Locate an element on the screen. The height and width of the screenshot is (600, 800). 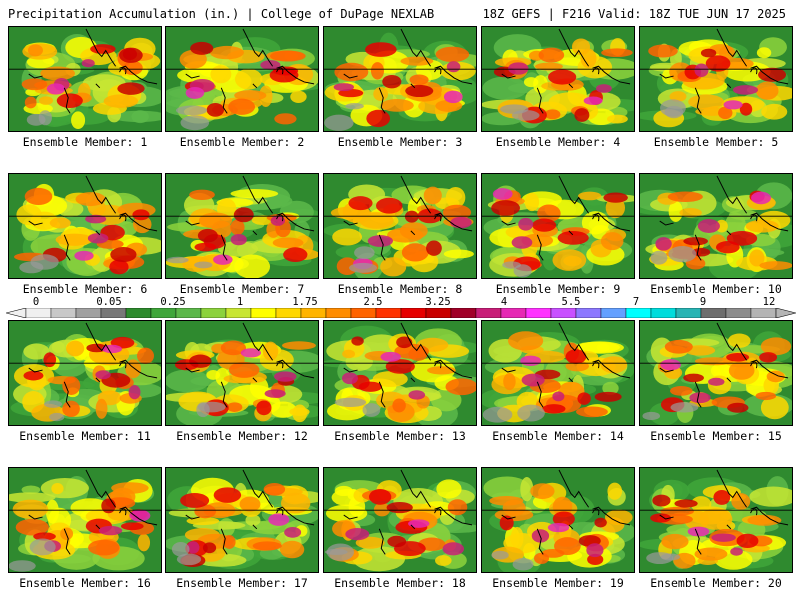
colorbar-tick-label: 9 is located at coordinates (703, 302).